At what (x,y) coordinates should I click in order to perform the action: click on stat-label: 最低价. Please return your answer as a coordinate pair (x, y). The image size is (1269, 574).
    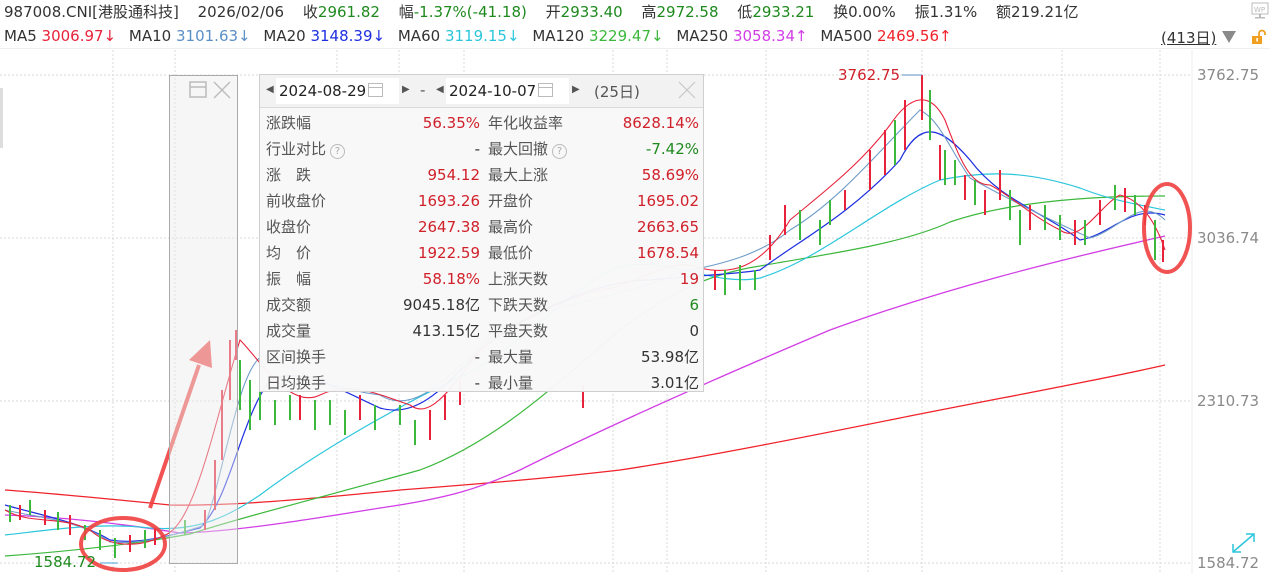
    Looking at the image, I should click on (511, 253).